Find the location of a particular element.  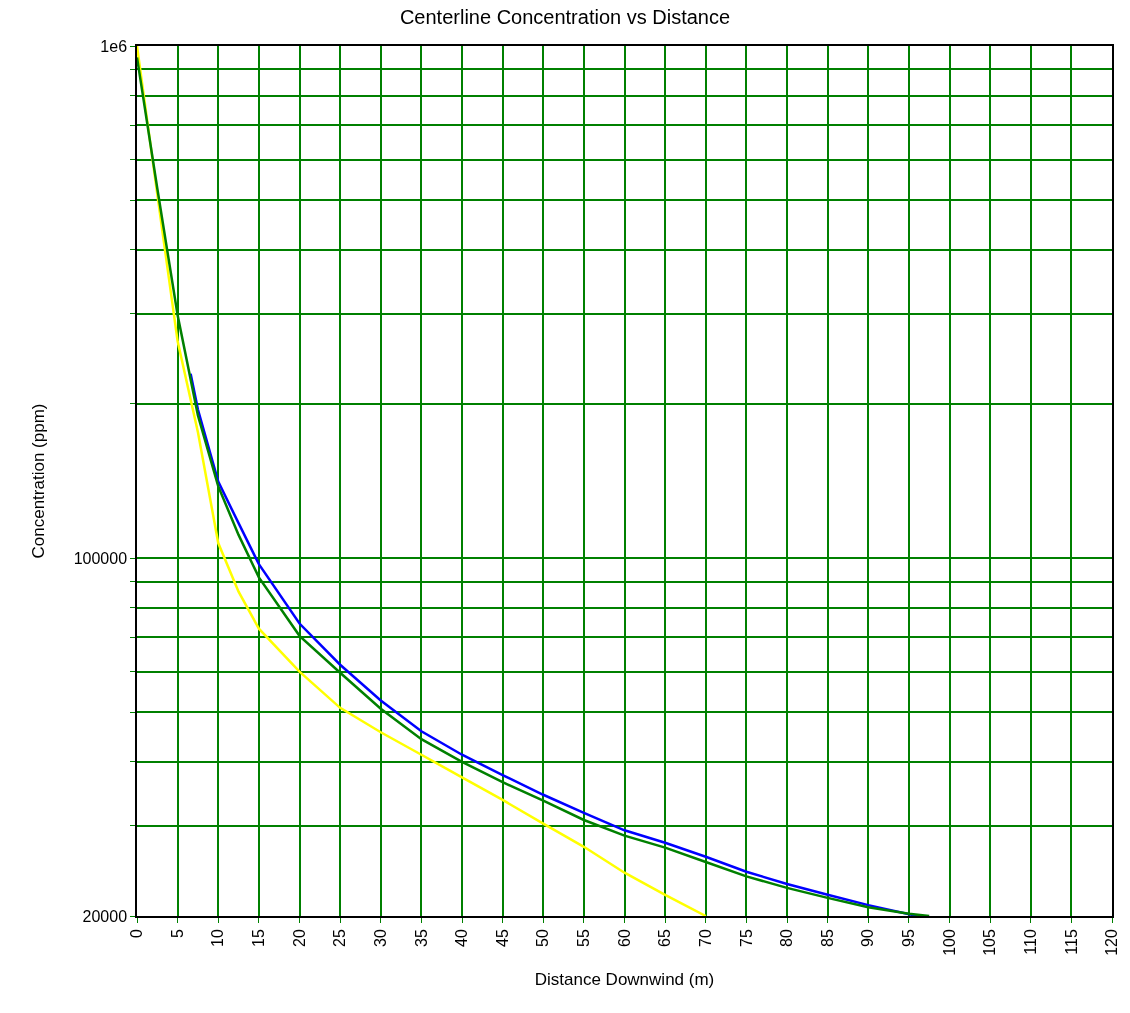

x-tick-label: 50 is located at coordinates (543, 938).